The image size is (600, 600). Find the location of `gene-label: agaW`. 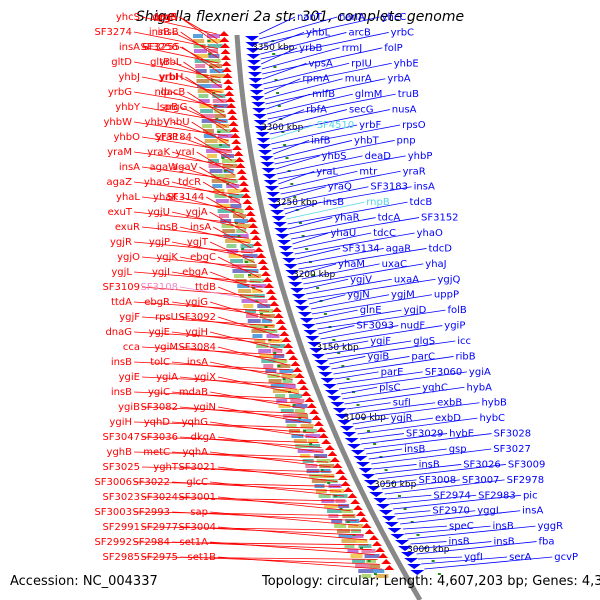

gene-label: agaW is located at coordinates (164, 167).